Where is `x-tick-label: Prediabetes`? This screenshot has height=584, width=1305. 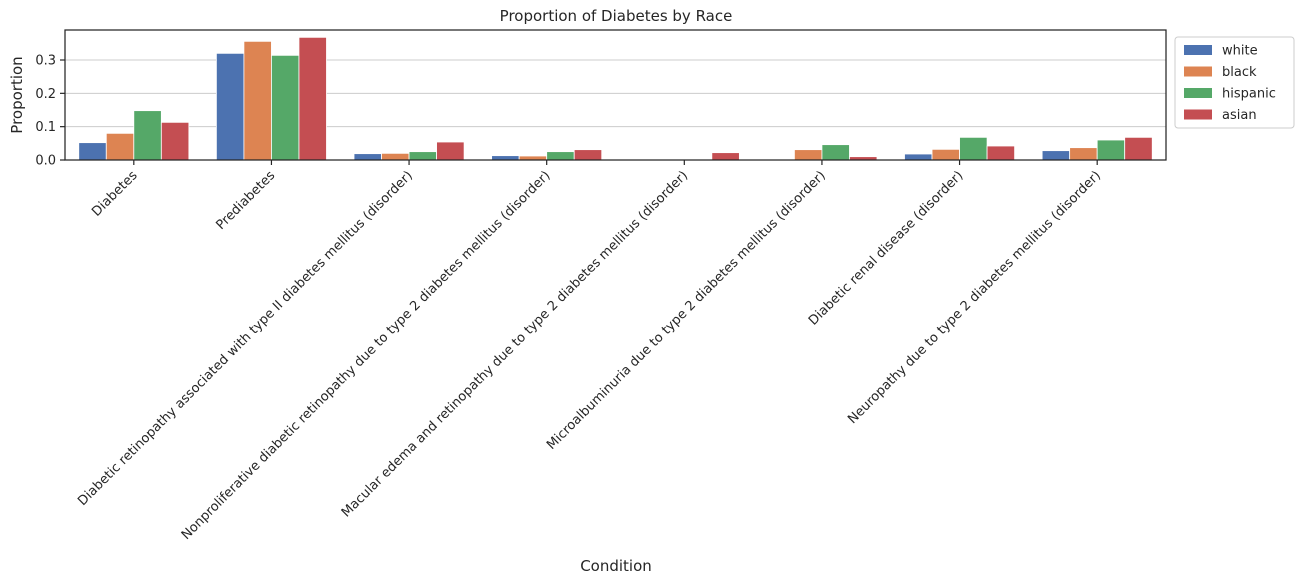 x-tick-label: Prediabetes is located at coordinates (245, 200).